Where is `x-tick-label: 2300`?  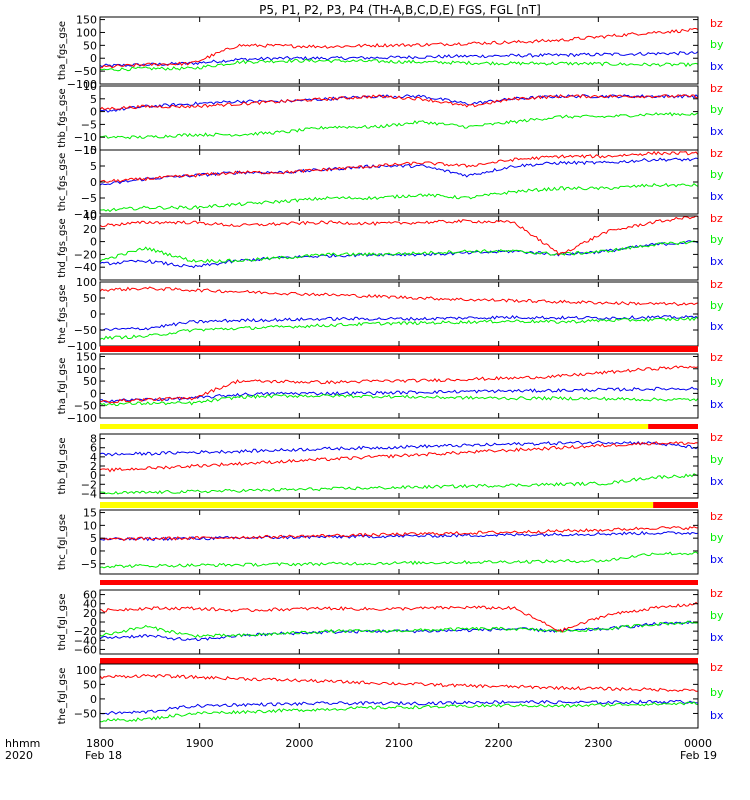 x-tick-label: 2300 is located at coordinates (598, 743).